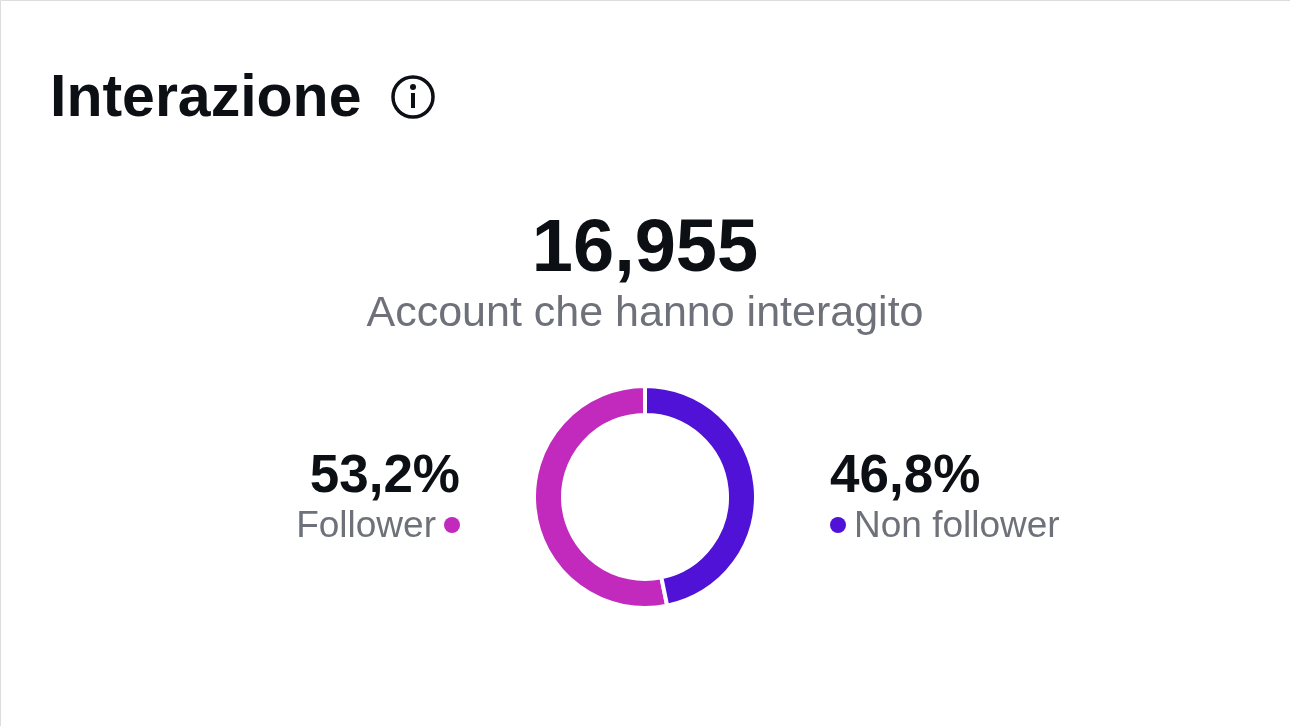 The height and width of the screenshot is (726, 1290). Describe the element at coordinates (645, 311) in the screenshot. I see `text: Account che hanno interagito` at that location.